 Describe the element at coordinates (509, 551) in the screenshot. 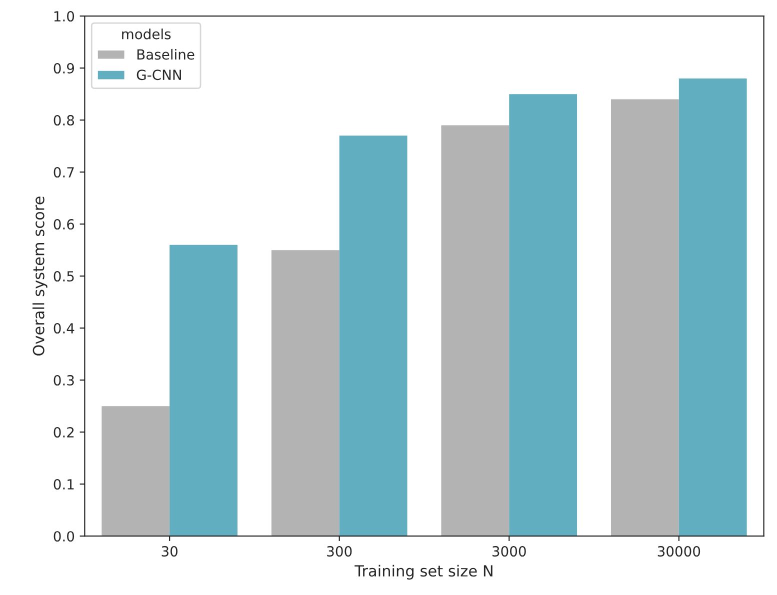

I see `x-tick-label: 3000` at that location.